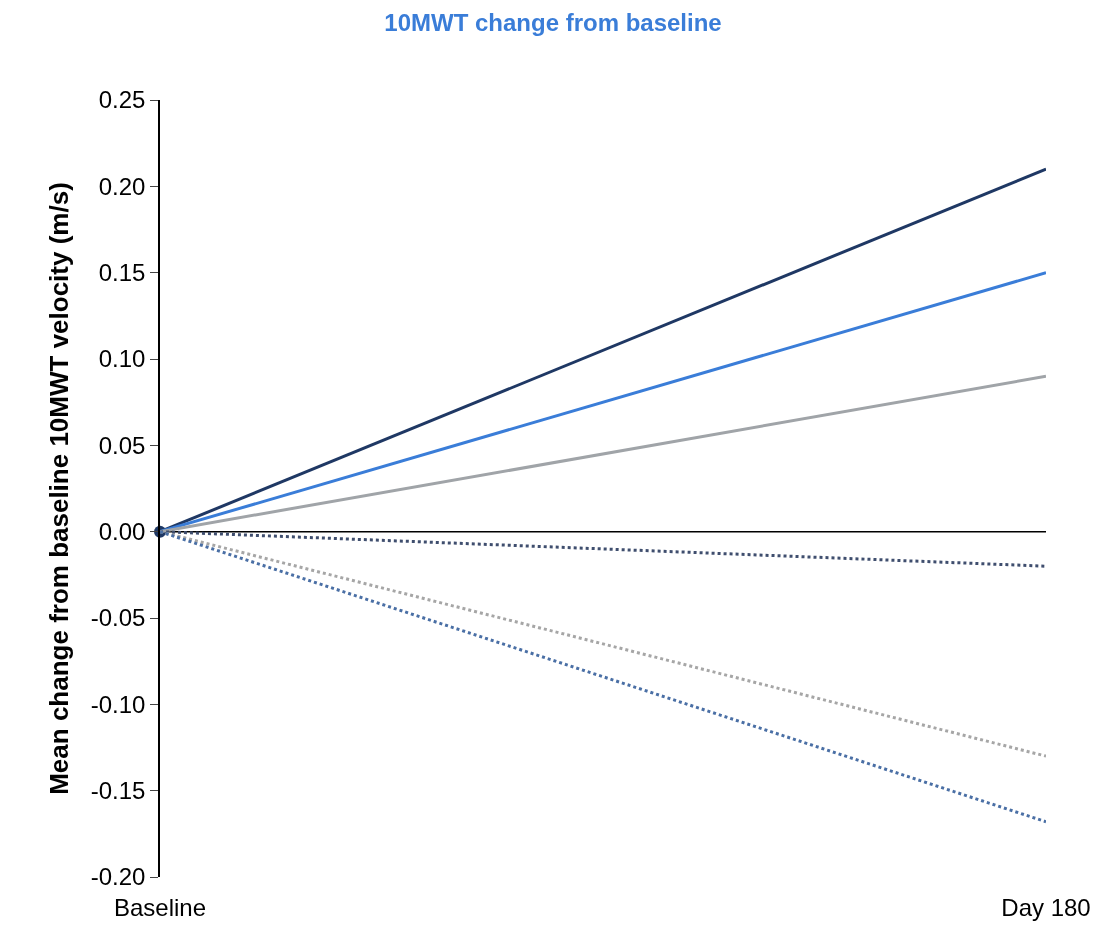 This screenshot has width=1106, height=937. What do you see at coordinates (122, 273) in the screenshot?
I see `y-tick-label: 0.15` at bounding box center [122, 273].